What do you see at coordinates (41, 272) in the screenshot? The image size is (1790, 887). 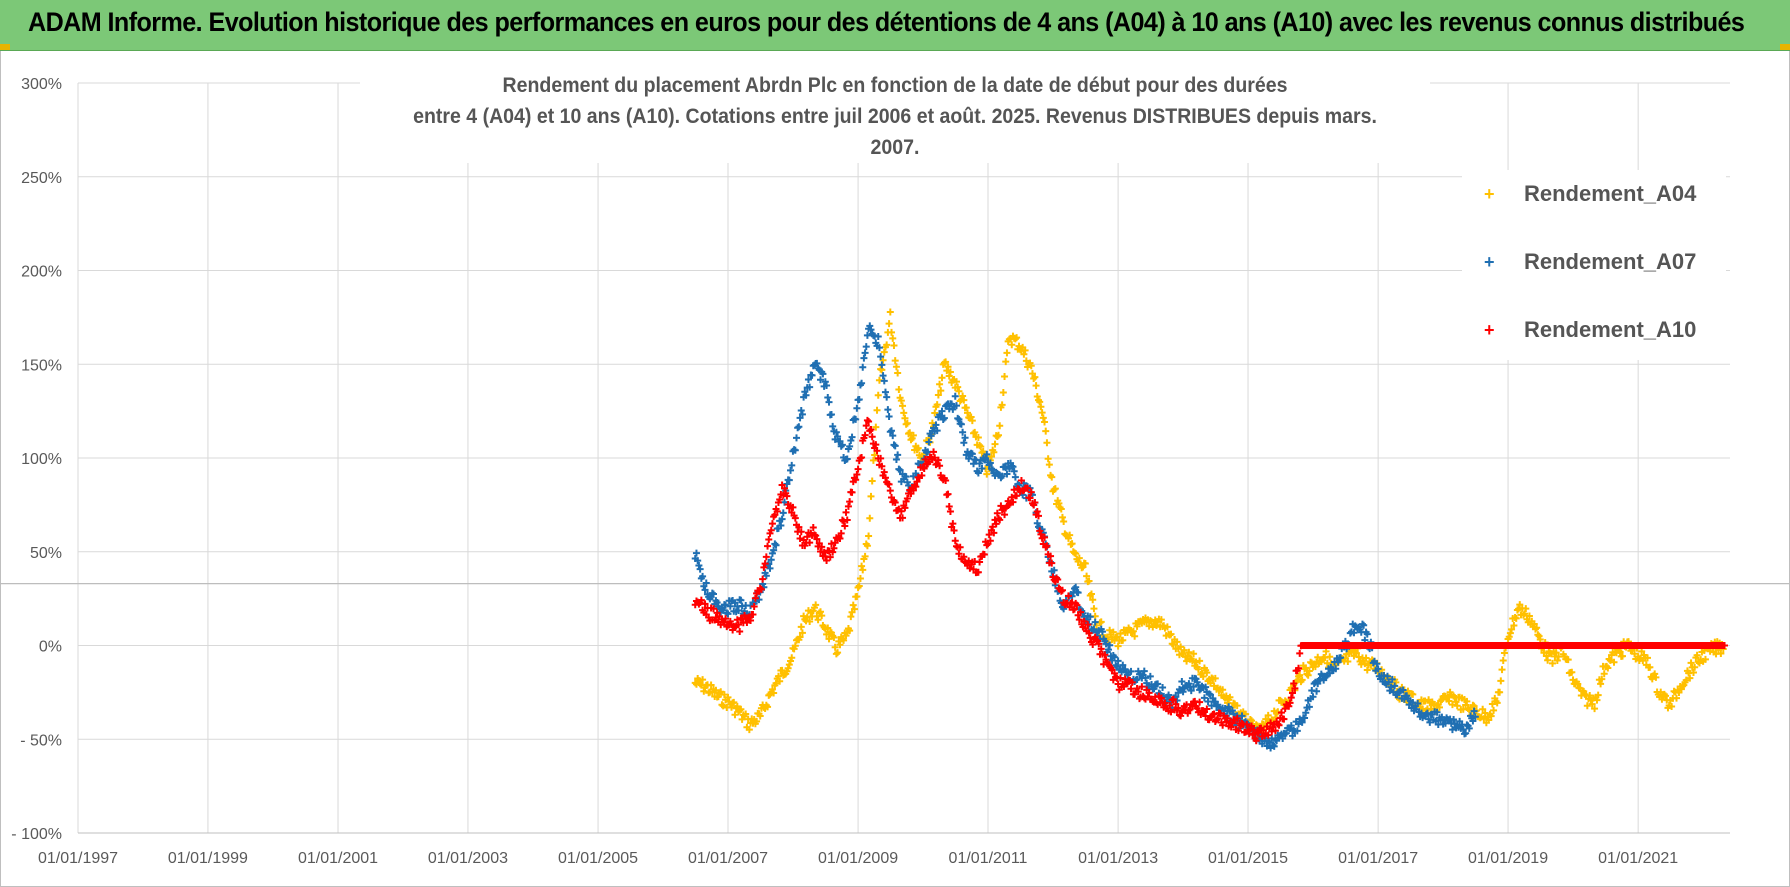 I see `y-tick-label: 200%` at bounding box center [41, 272].